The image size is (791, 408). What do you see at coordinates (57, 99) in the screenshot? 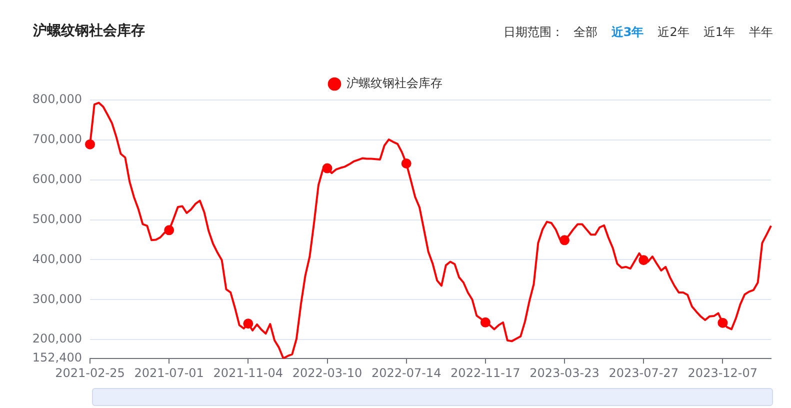
I see `y-tick-label: 800,000` at bounding box center [57, 99].